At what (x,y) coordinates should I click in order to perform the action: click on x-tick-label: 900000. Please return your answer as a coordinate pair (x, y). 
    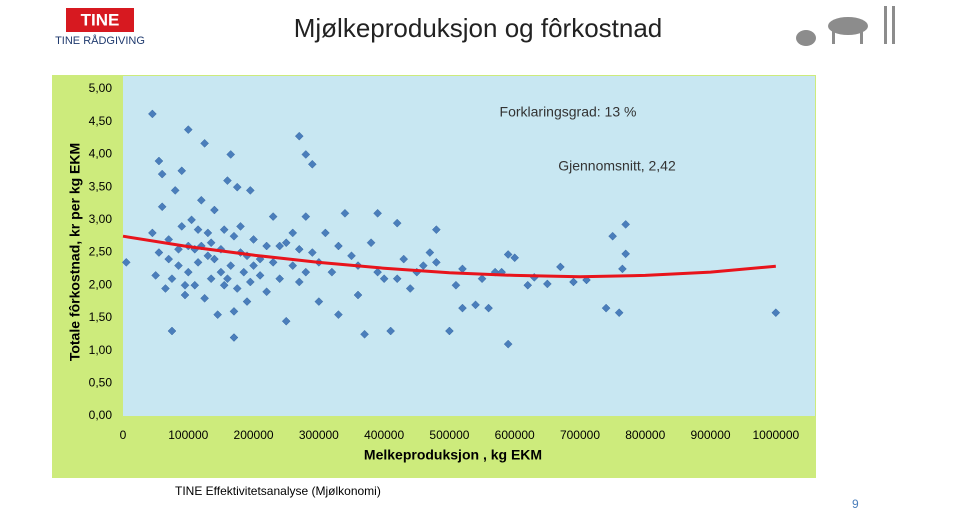
    Looking at the image, I should click on (711, 435).